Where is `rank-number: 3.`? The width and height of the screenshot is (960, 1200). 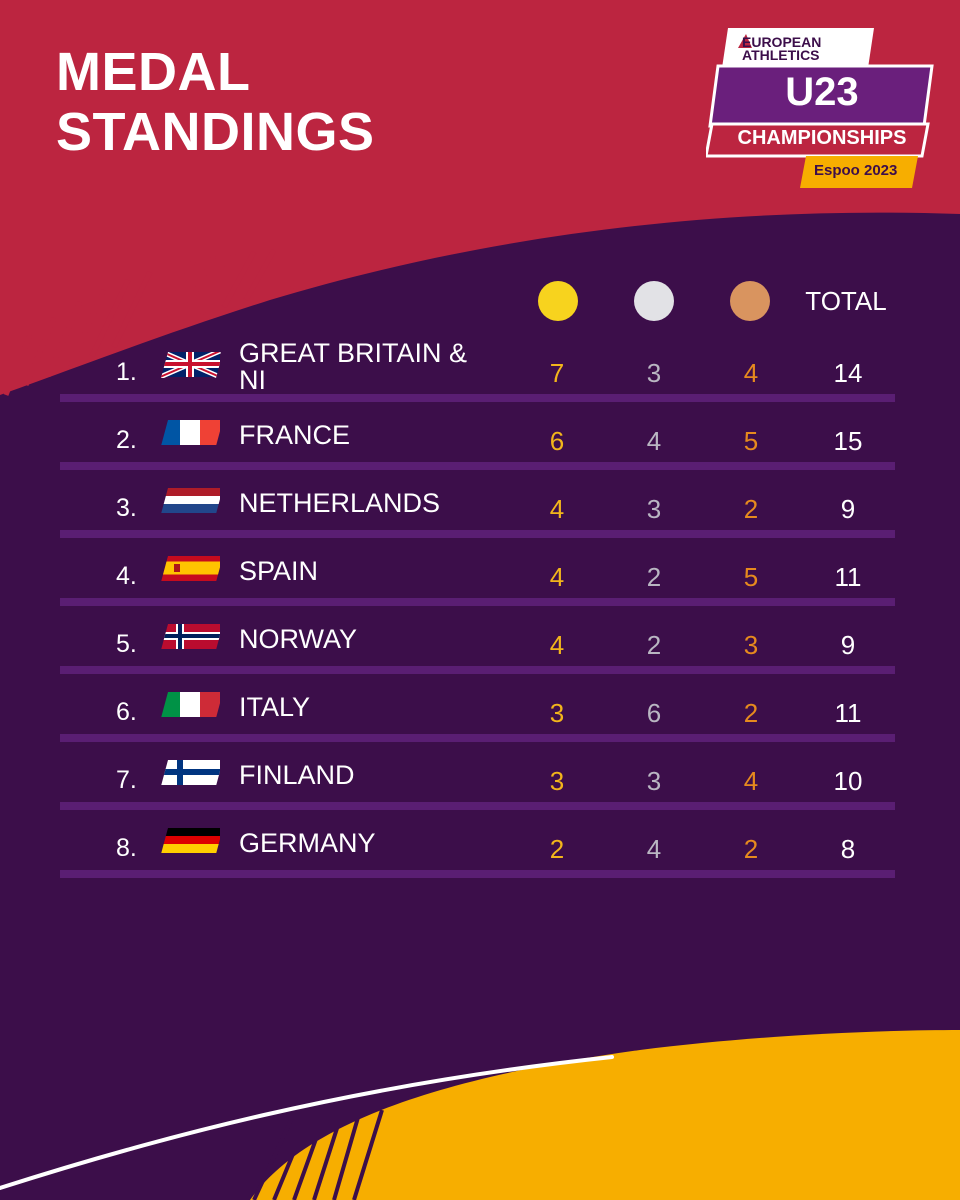 rank-number: 3. is located at coordinates (126, 508).